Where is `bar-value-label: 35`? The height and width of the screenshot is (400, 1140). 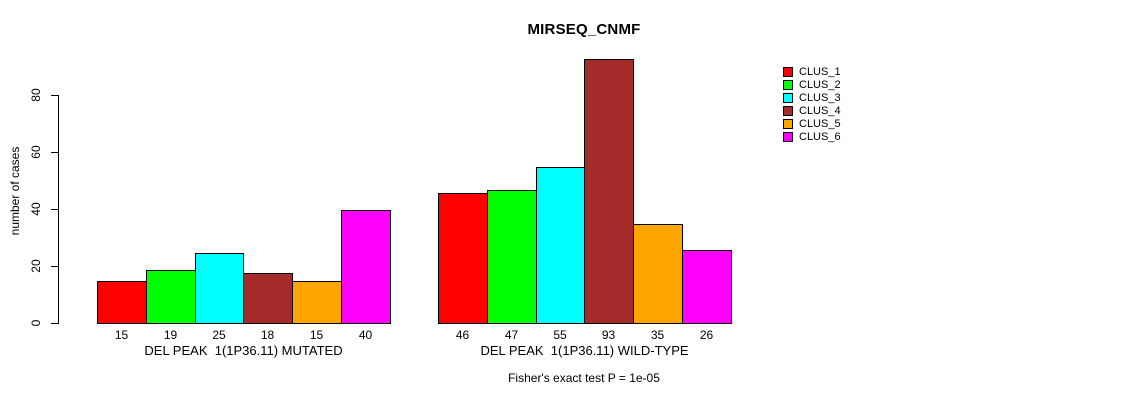 bar-value-label: 35 is located at coordinates (657, 335).